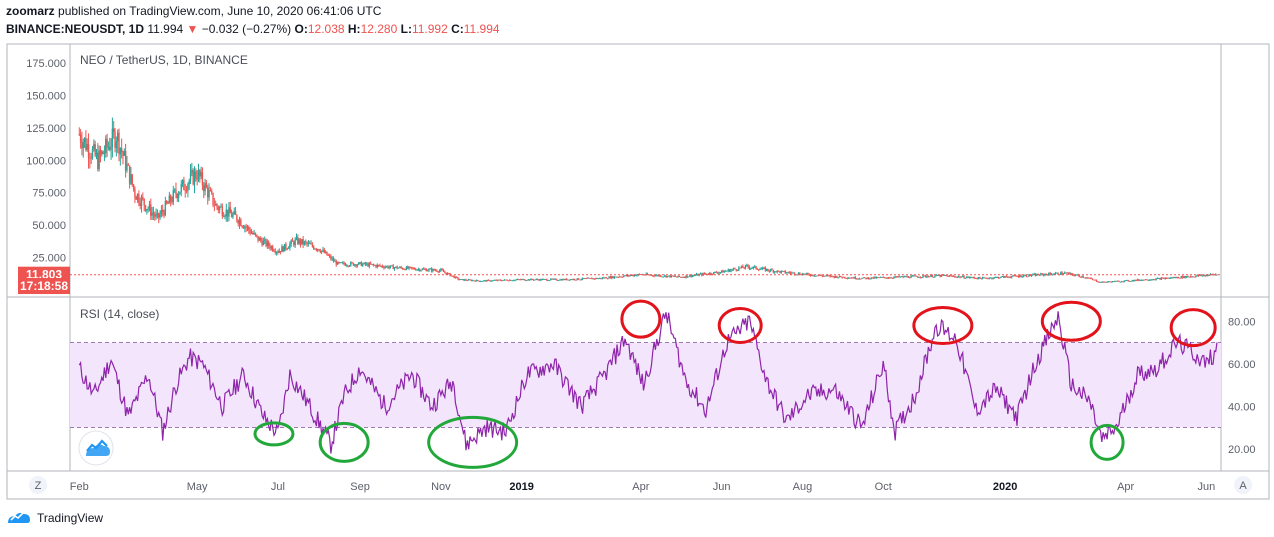 The width and height of the screenshot is (1274, 537). I want to click on oversold-circle-mark, so click(1107, 442).